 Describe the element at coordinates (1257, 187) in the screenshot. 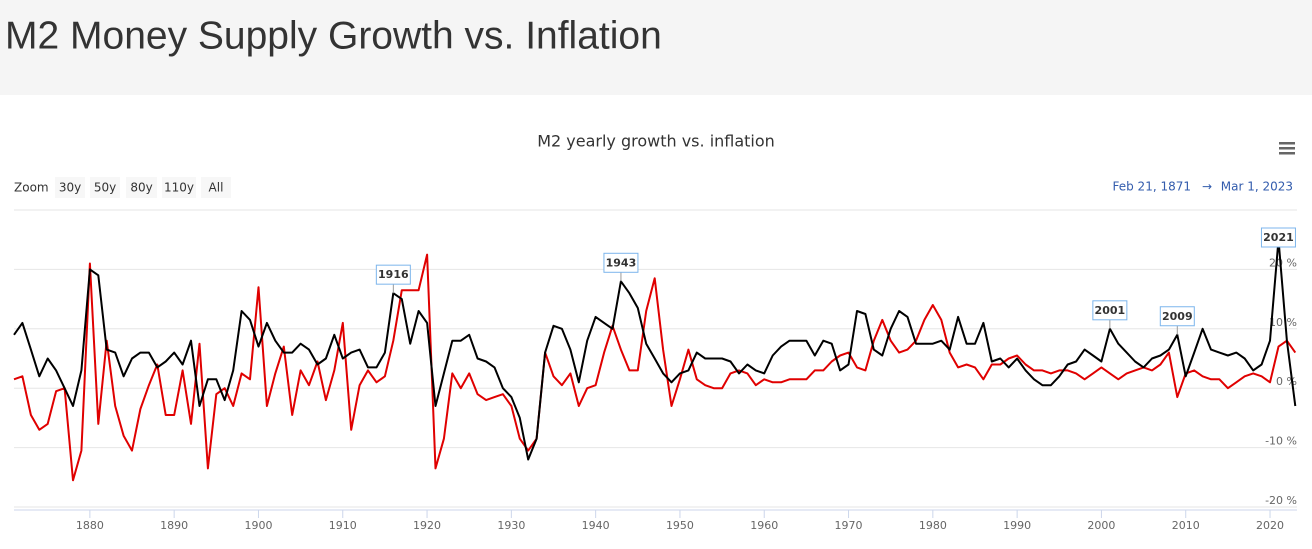

I see `range-to: Mar 1, 2023` at that location.